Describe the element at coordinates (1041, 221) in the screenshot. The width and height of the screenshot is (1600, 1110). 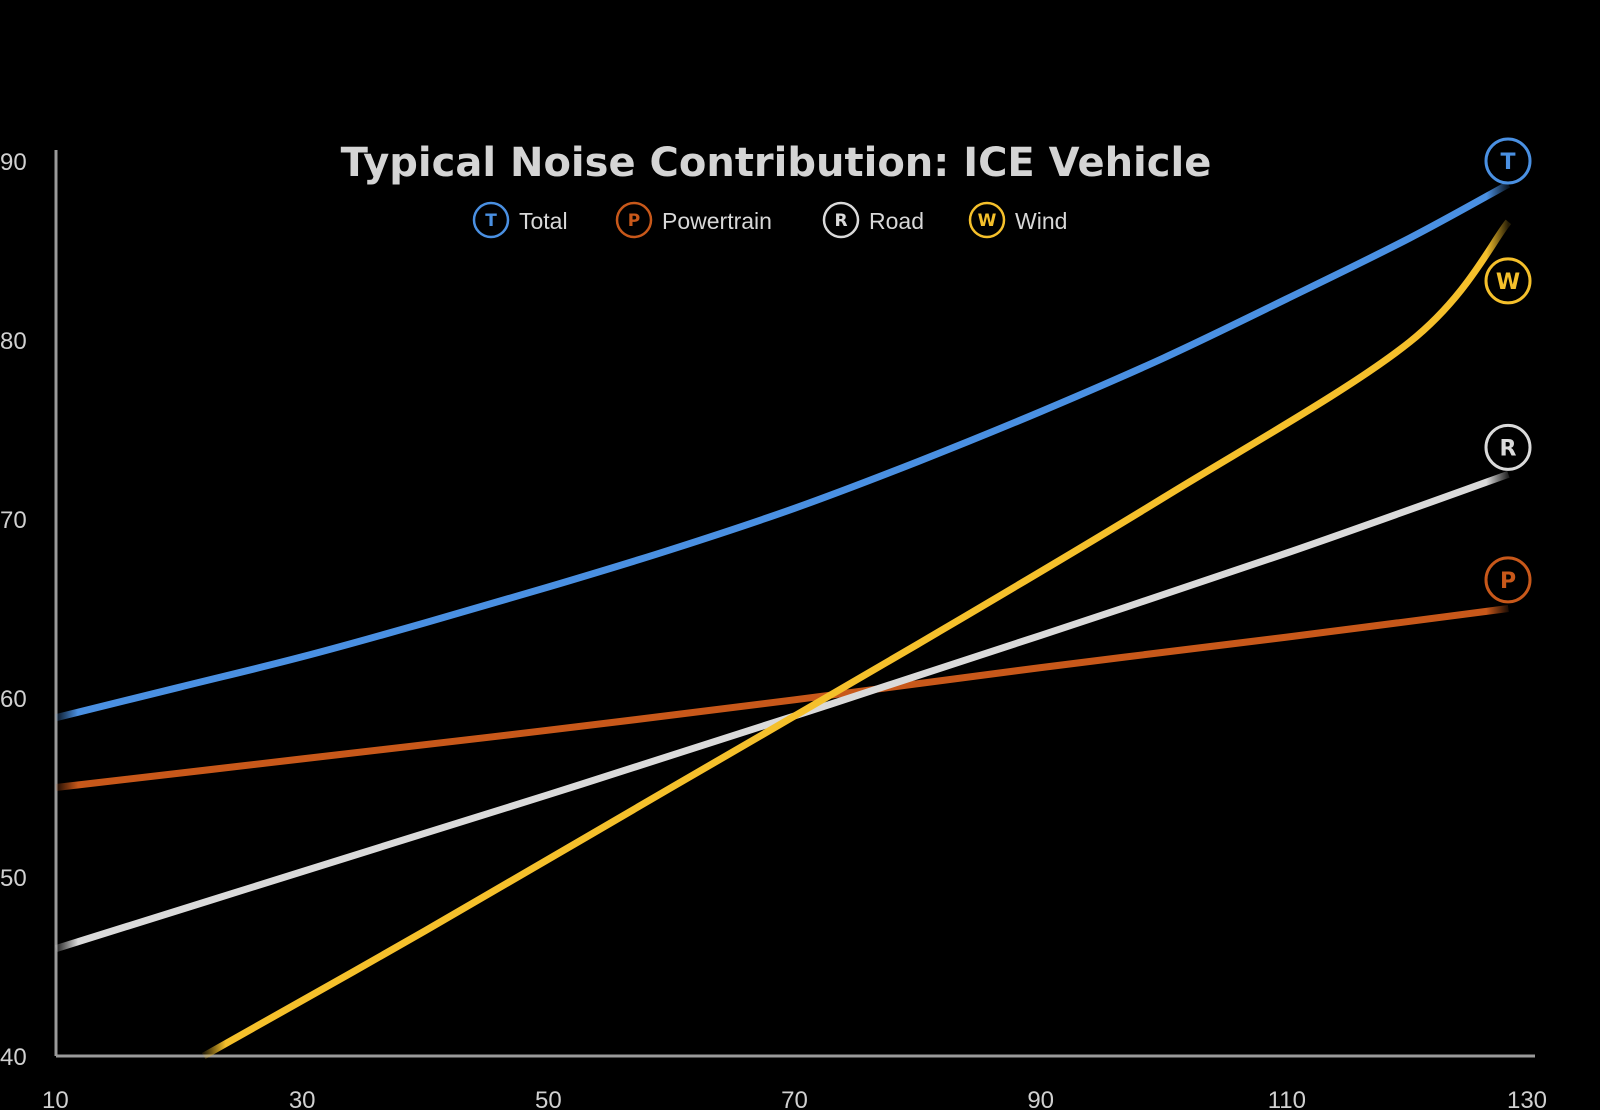
I see `legend-label: Wind` at that location.